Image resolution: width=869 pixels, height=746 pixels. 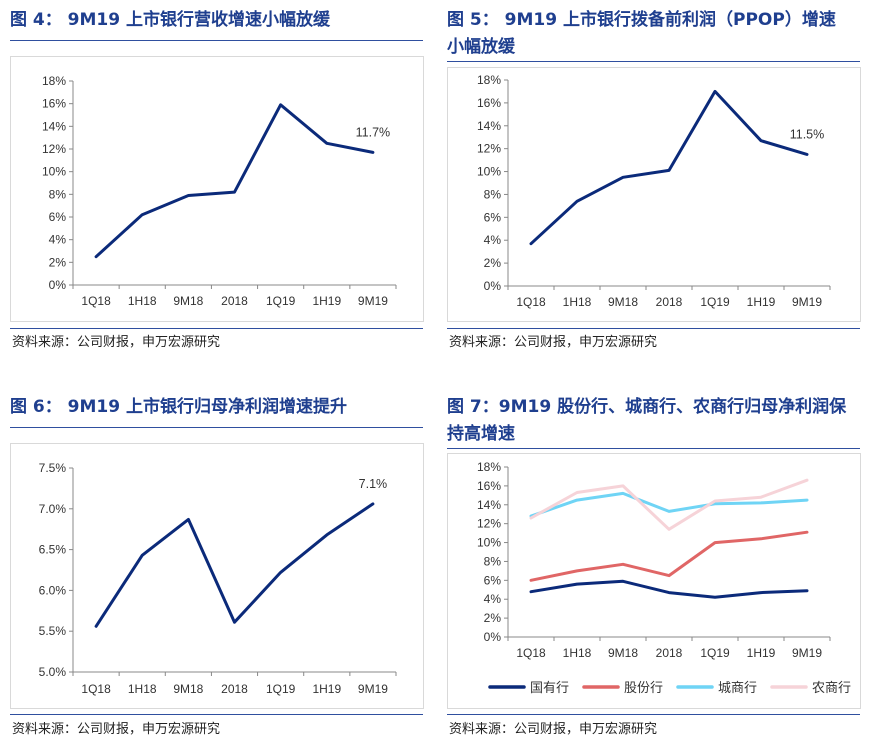 I want to click on legend-label: 股份行, so click(x=643, y=687).